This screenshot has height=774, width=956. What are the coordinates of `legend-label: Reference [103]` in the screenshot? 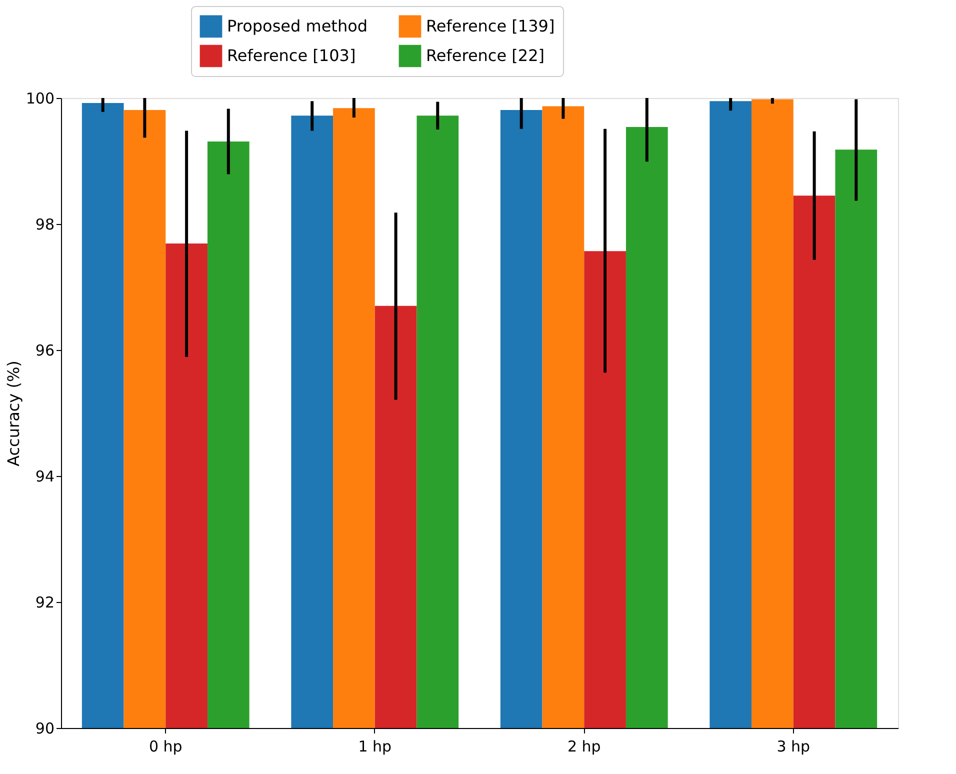 It's located at (291, 55).